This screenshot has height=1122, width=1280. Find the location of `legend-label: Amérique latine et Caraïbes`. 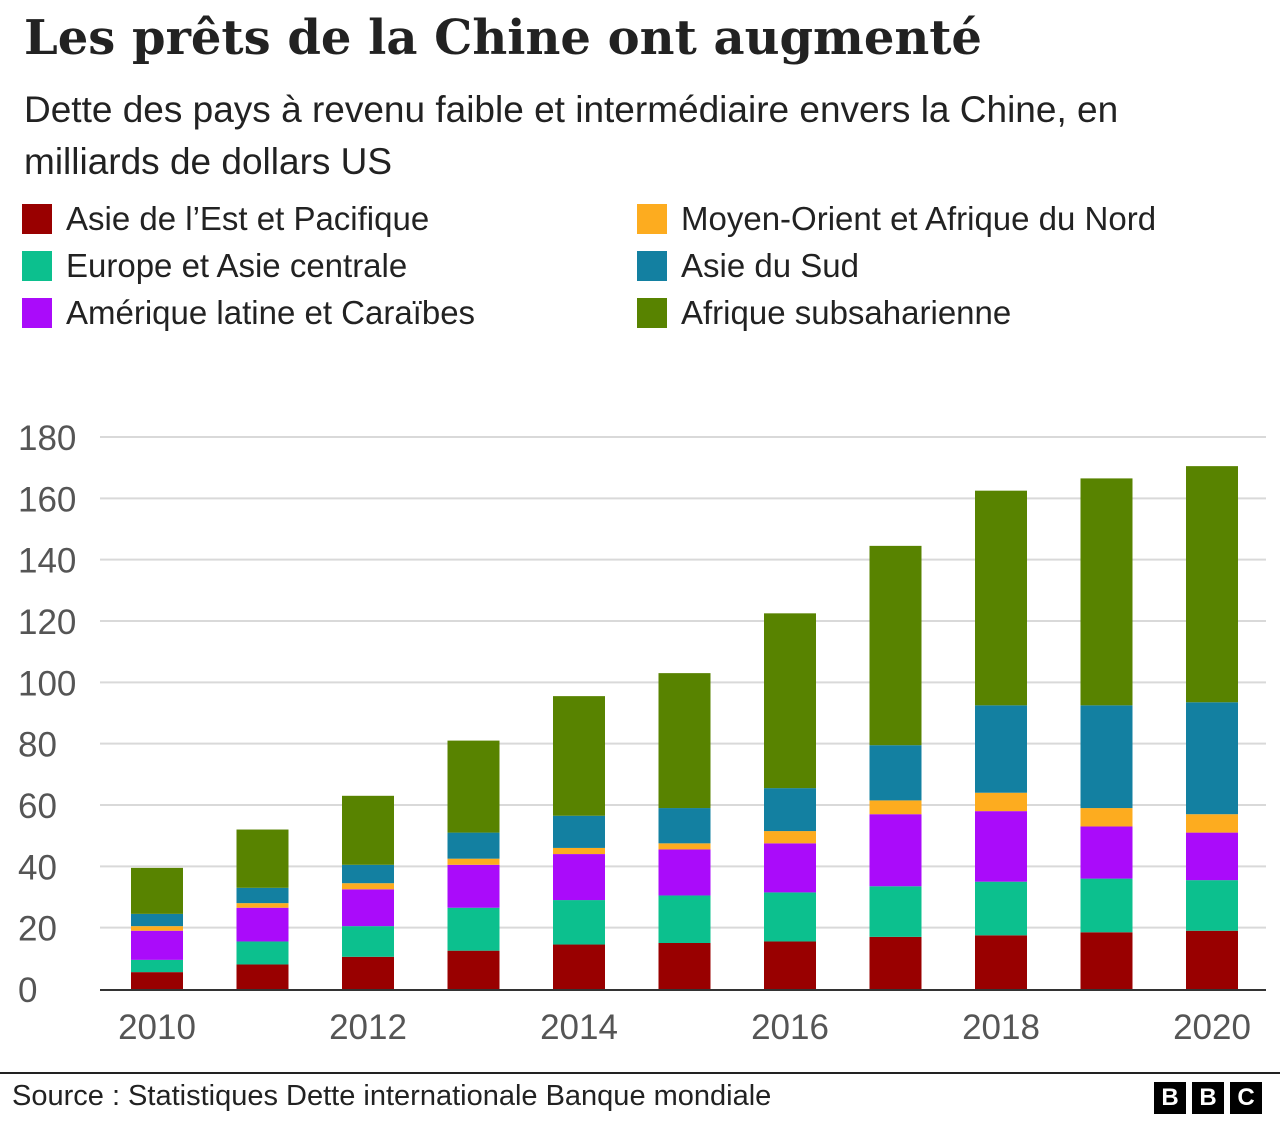

legend-label: Amérique latine et Caraïbes is located at coordinates (271, 312).